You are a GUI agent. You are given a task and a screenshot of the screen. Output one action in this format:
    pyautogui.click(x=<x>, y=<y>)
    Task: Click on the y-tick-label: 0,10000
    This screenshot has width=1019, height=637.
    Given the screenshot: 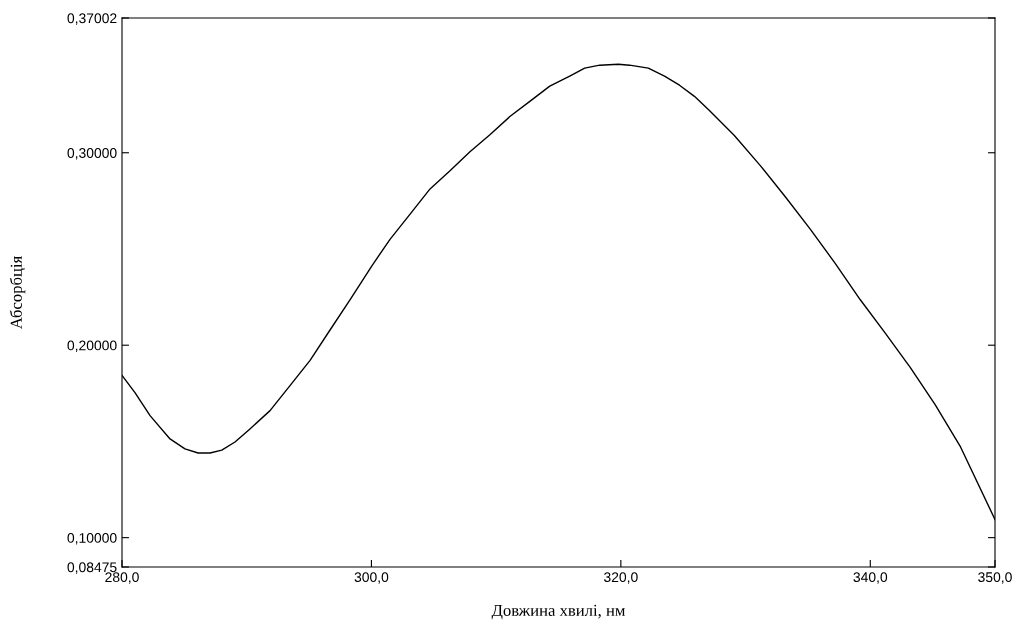 What is the action you would take?
    pyautogui.click(x=92, y=538)
    